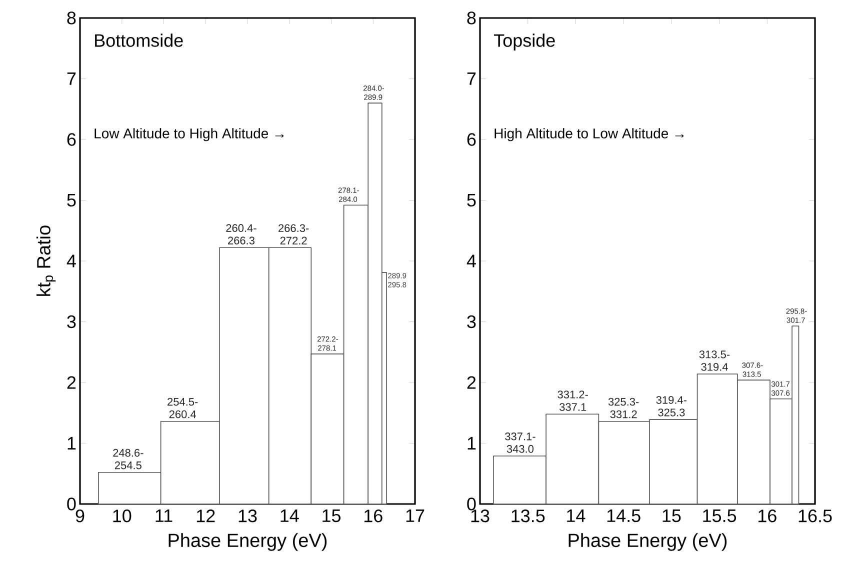 This screenshot has height=573, width=842. What do you see at coordinates (139, 40) in the screenshot?
I see `text: Bottomside` at bounding box center [139, 40].